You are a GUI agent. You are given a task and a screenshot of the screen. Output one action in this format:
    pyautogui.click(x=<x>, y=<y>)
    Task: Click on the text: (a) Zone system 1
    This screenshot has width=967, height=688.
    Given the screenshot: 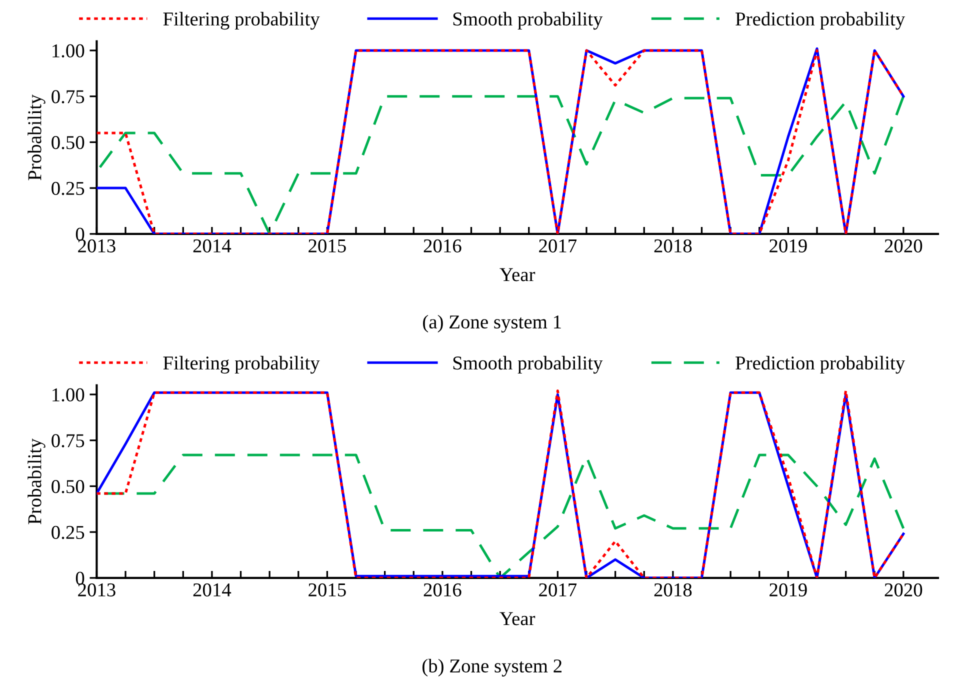 What is the action you would take?
    pyautogui.click(x=492, y=323)
    